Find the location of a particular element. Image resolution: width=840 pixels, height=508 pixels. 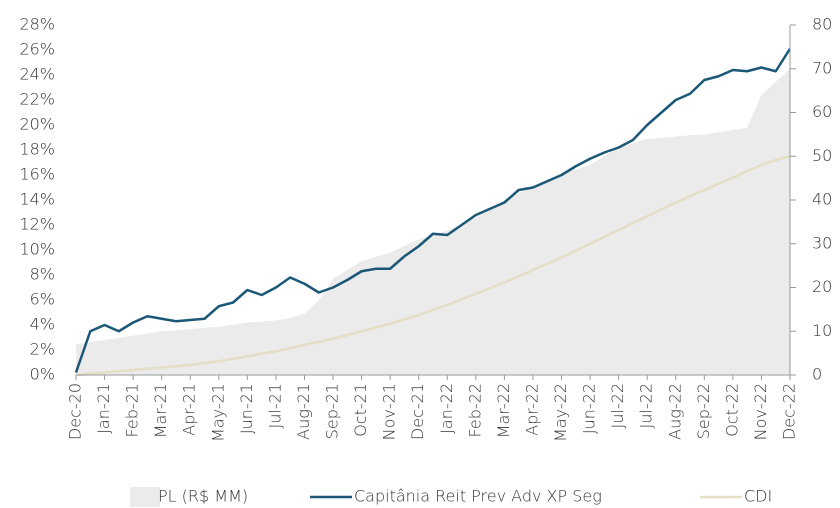

legend-label: Capitânia Reit Prev Adv XP Seg is located at coordinates (478, 496).